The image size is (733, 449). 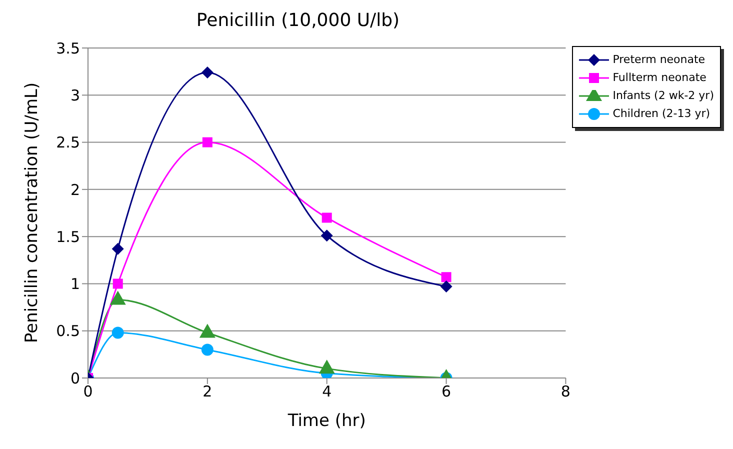 What do you see at coordinates (327, 391) in the screenshot?
I see `x-tick-label: 4` at bounding box center [327, 391].